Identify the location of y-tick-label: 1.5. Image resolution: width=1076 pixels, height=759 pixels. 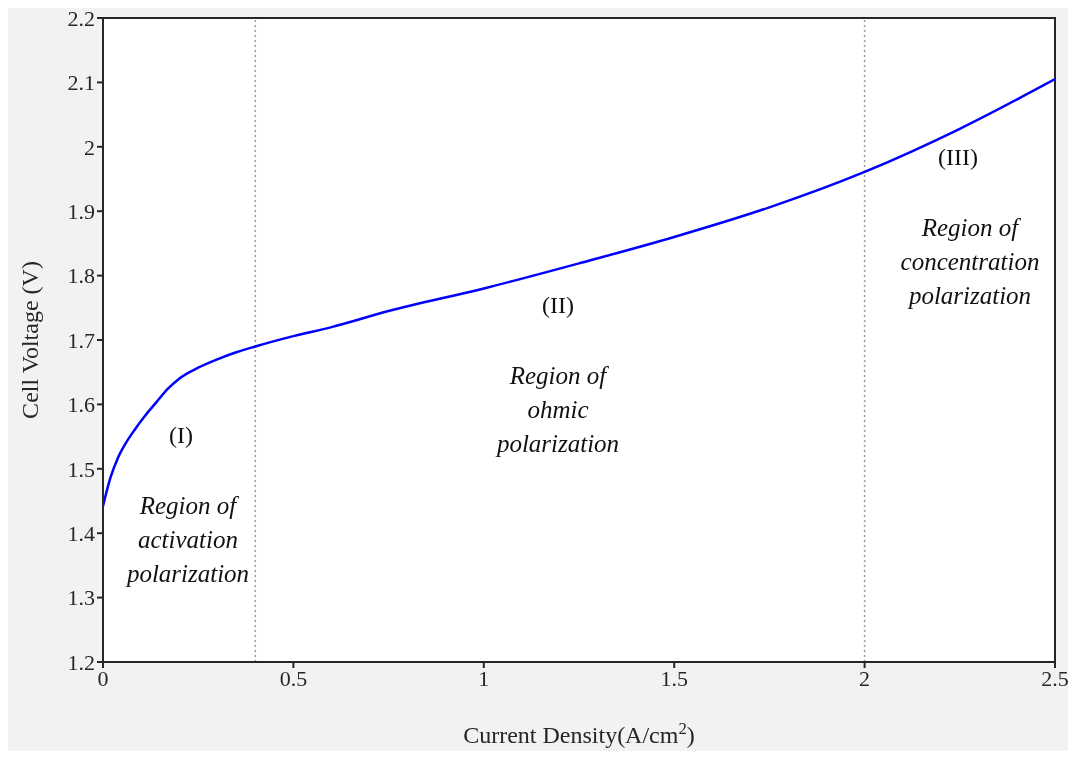
(81, 469).